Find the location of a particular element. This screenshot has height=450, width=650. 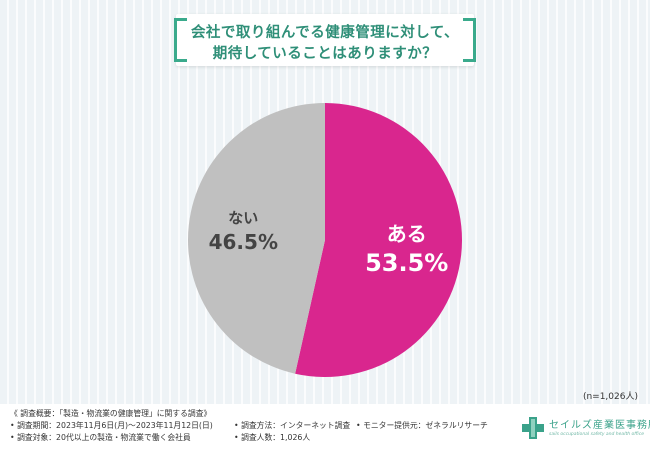

pie-label-0: ある is located at coordinates (407, 234).